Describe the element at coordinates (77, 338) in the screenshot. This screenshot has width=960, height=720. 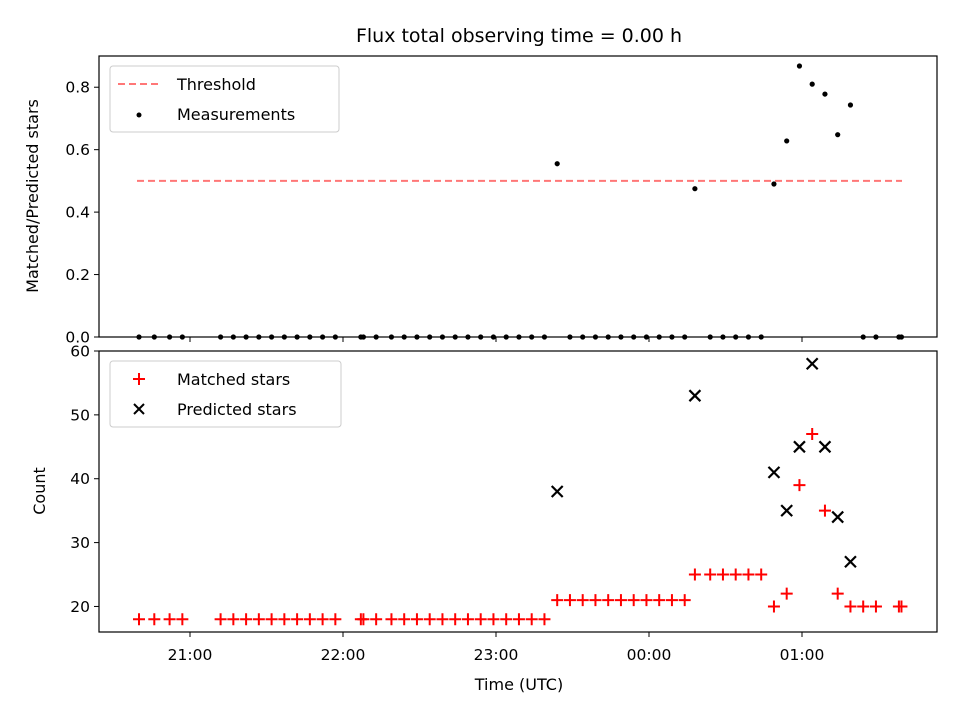
I see `y-tick-label: 0.0` at that location.